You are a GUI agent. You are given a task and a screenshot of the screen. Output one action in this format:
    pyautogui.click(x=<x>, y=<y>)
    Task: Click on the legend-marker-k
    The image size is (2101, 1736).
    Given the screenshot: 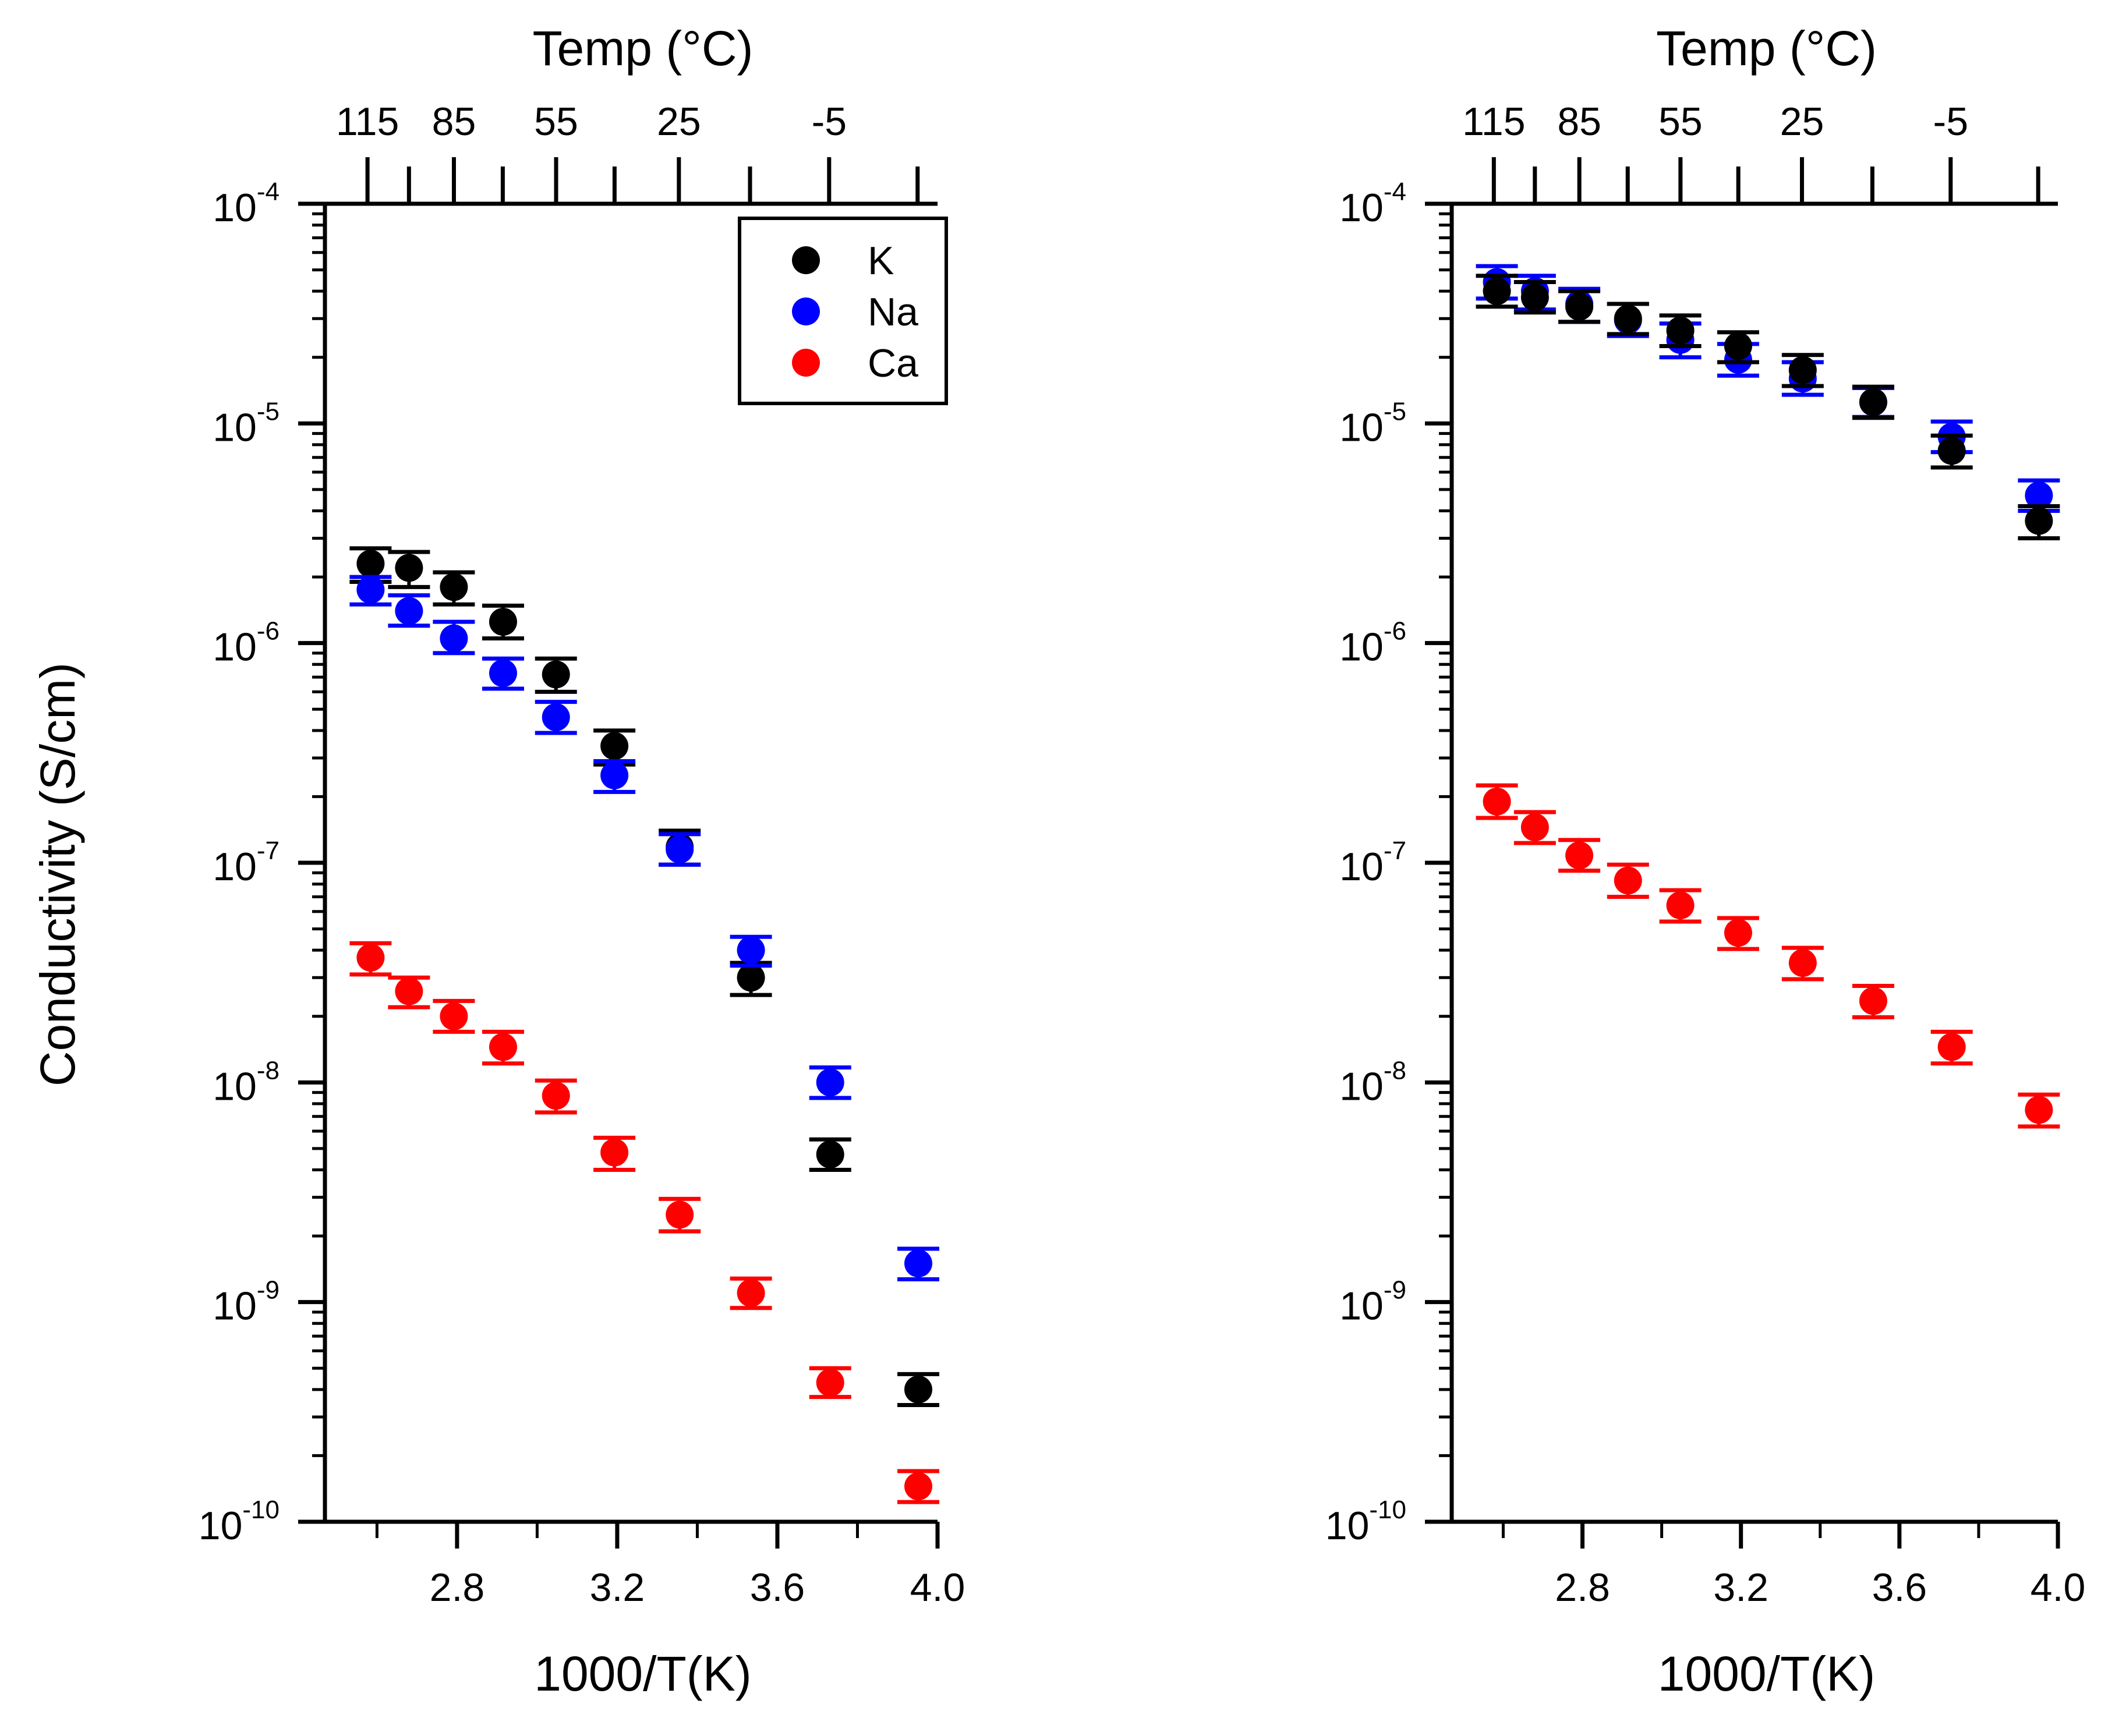 What is the action you would take?
    pyautogui.click(x=806, y=260)
    